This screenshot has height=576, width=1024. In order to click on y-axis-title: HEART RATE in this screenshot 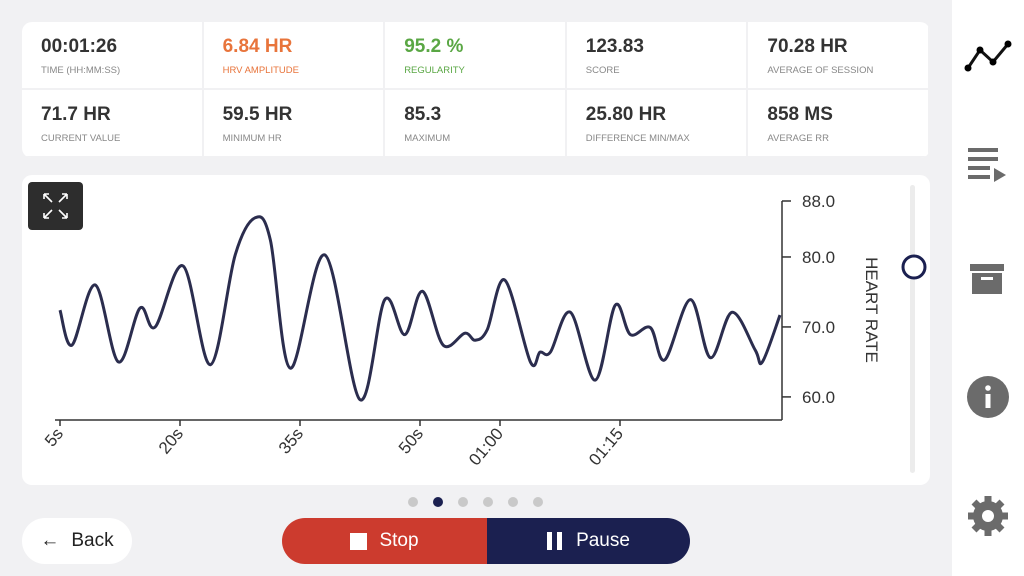, I will do `click(871, 310)`.